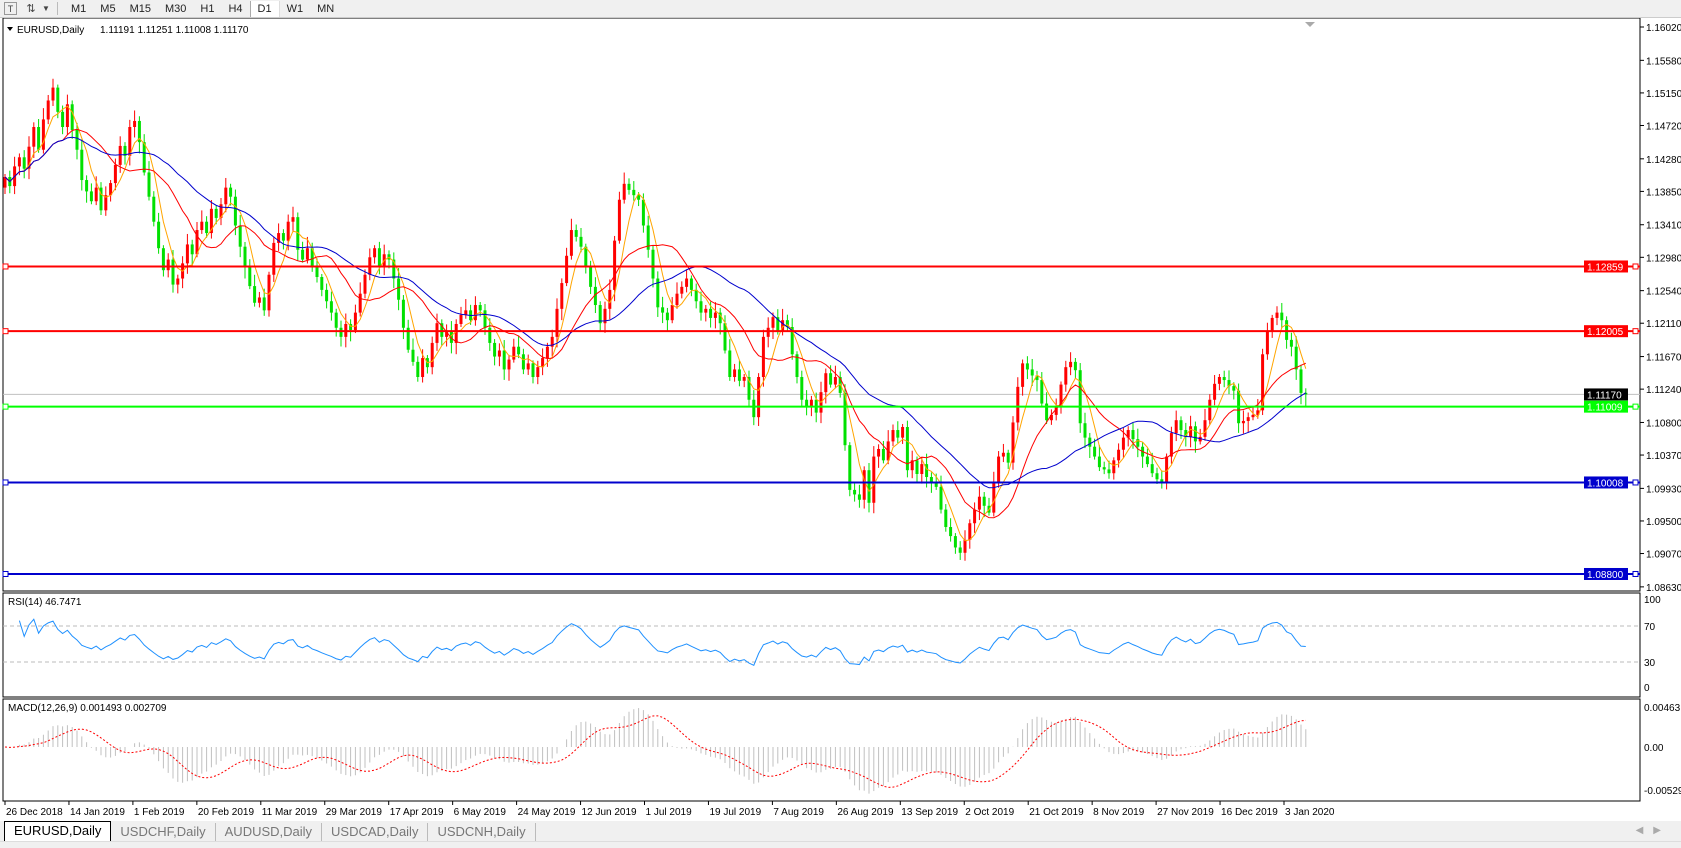 Image resolution: width=1681 pixels, height=848 pixels. What do you see at coordinates (375, 832) in the screenshot?
I see `chart-tab: USDCAD,Daily` at bounding box center [375, 832].